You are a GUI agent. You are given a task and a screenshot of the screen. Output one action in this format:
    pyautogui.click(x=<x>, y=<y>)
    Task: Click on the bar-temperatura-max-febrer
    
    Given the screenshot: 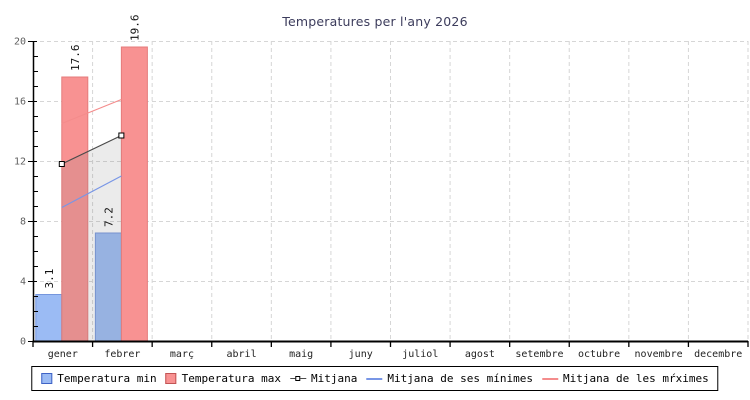 What is the action you would take?
    pyautogui.click(x=134, y=194)
    